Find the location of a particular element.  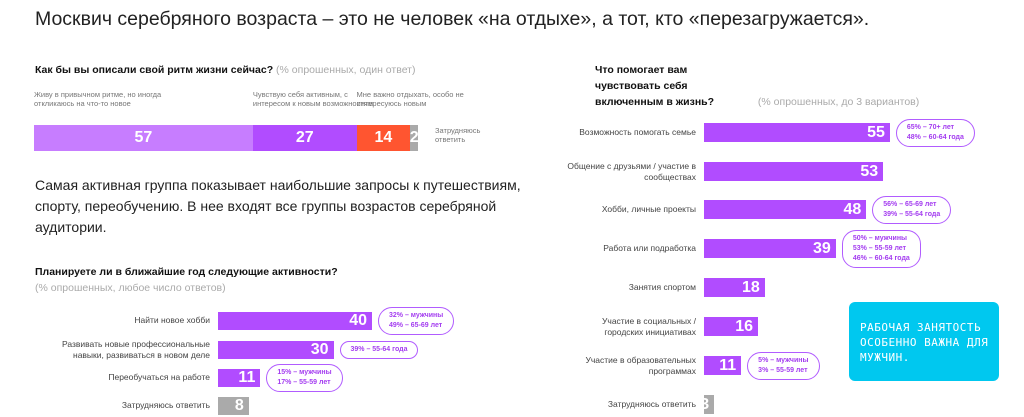

note-line: 56% – 65-69 лет is located at coordinates (910, 204).